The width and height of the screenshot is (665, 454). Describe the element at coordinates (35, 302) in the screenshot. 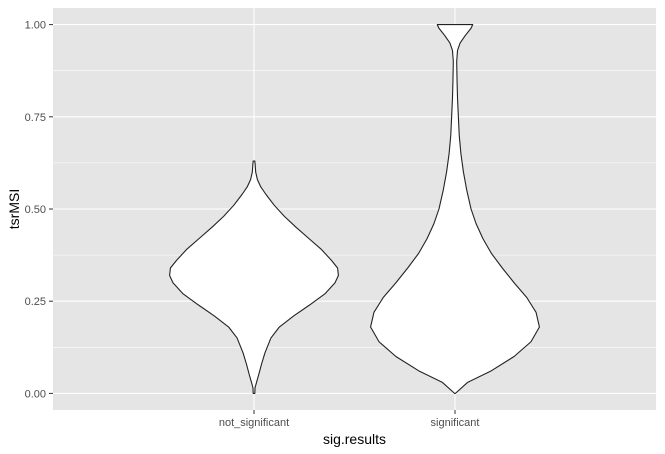

I see `y-tick-label: 0.25` at that location.